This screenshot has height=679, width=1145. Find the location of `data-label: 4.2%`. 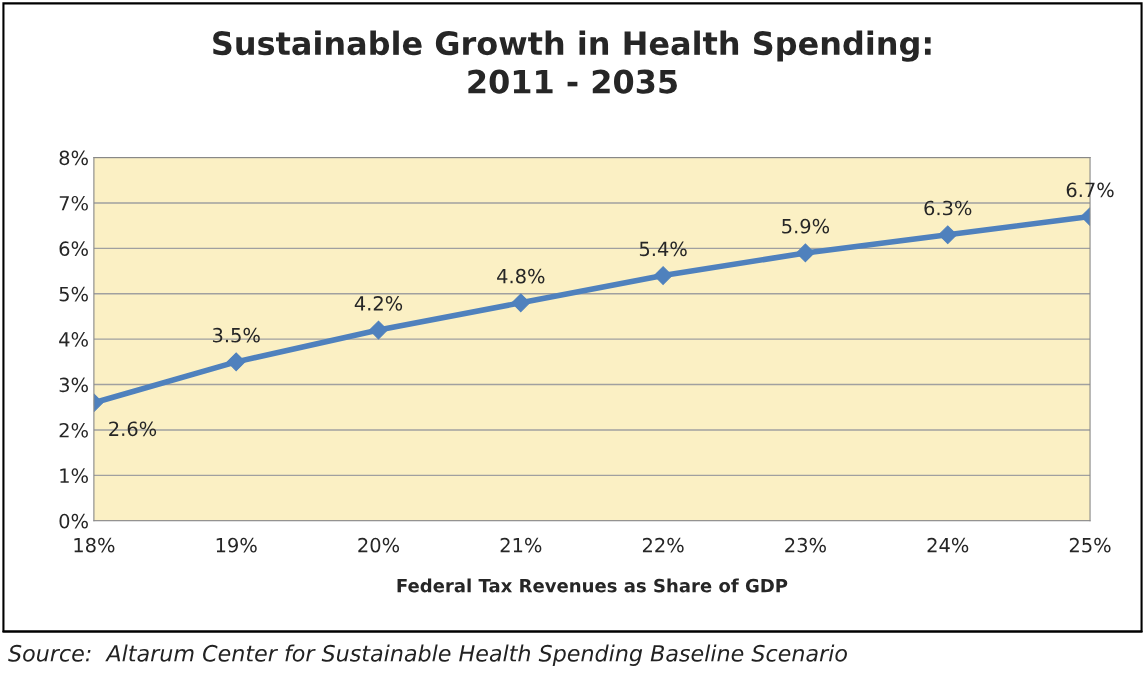

data-label: 4.2% is located at coordinates (378, 303).